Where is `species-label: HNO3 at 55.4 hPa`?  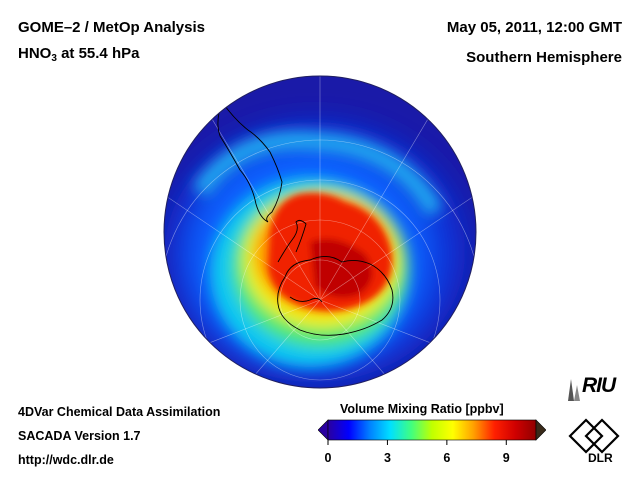 species-label: HNO3 at 55.4 hPa is located at coordinates (79, 54).